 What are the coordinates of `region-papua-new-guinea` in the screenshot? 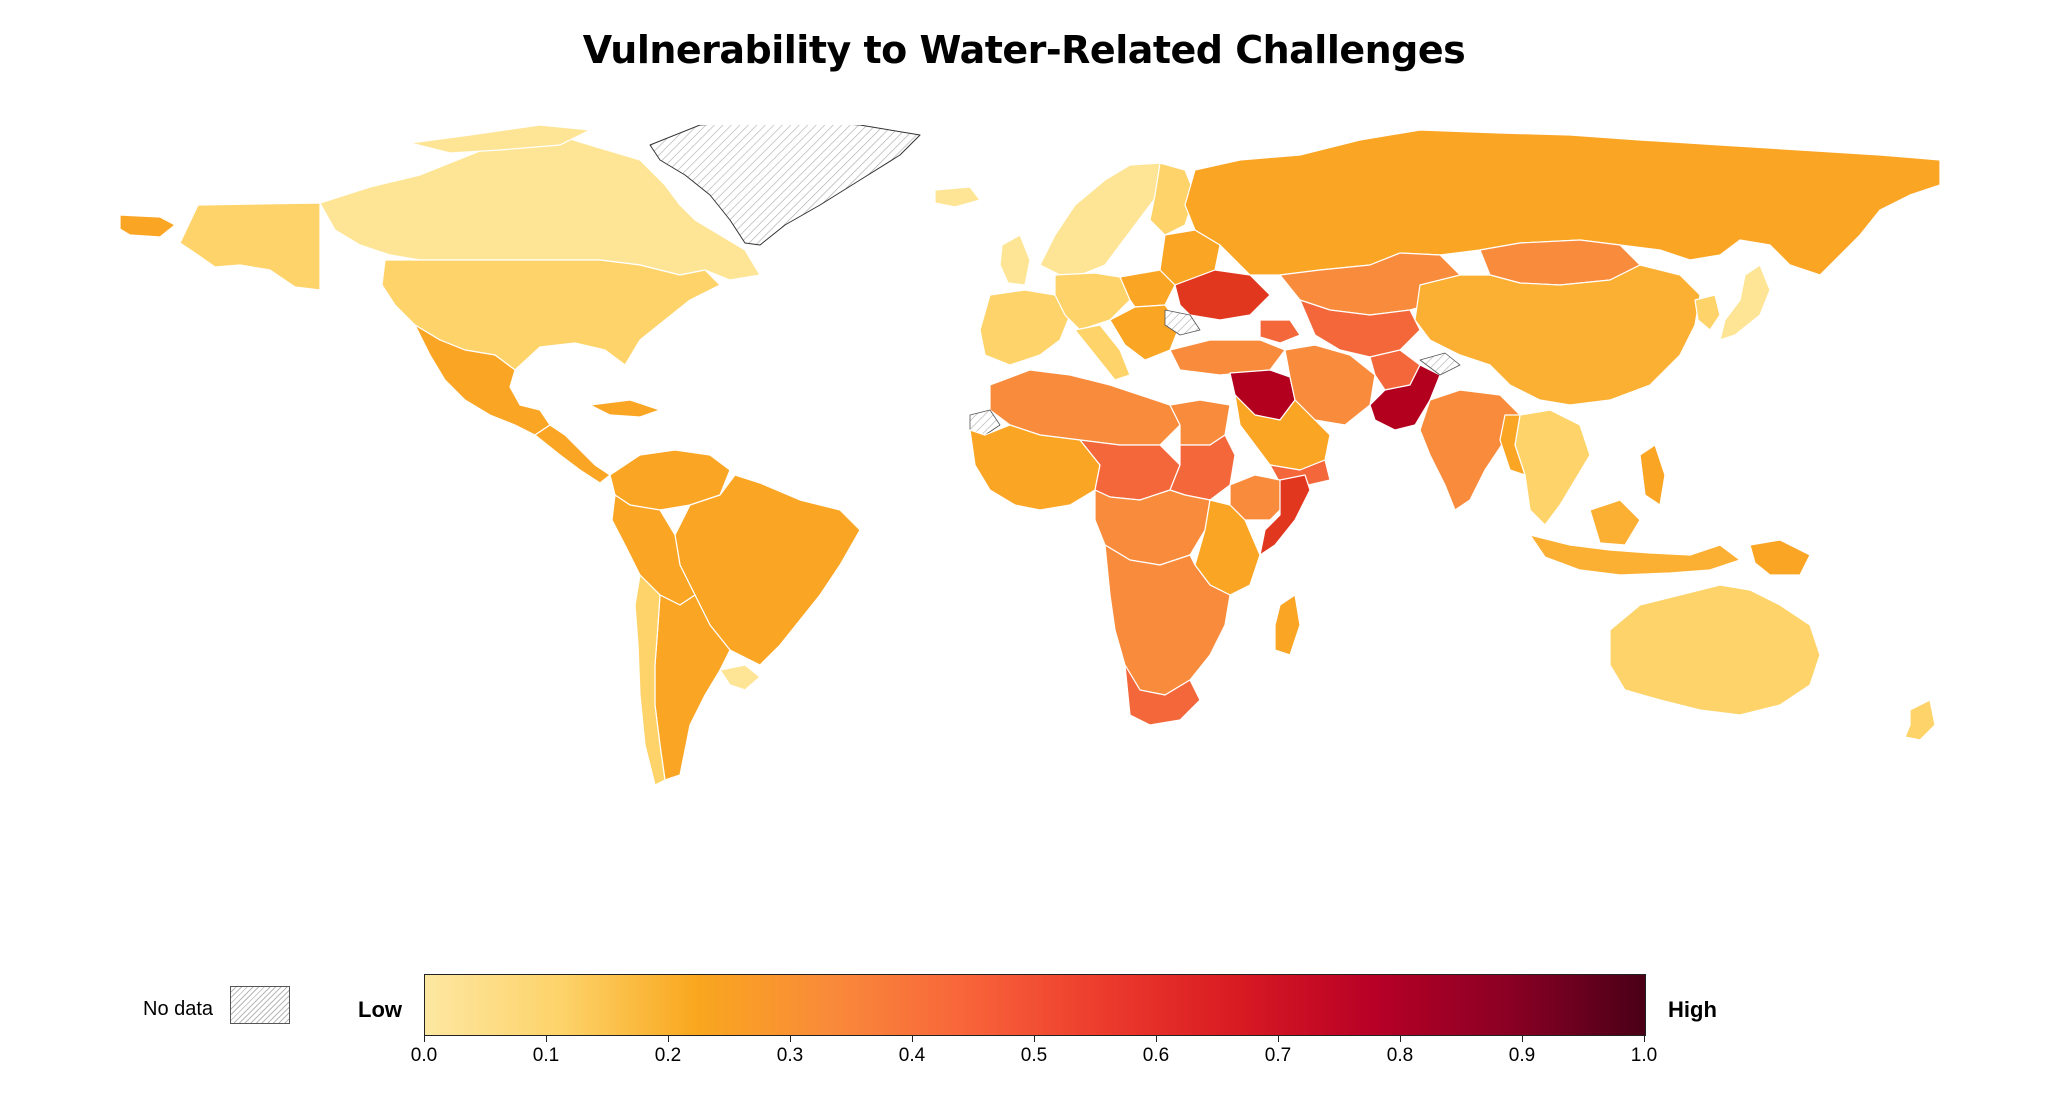 It's located at (1780, 557).